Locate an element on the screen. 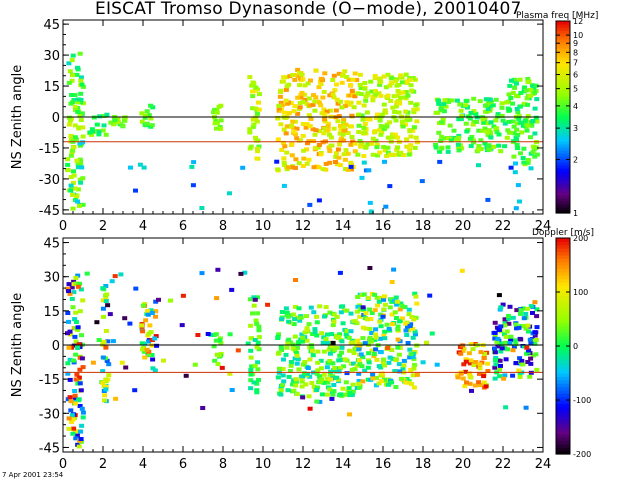 The image size is (640, 480). colorbar-tick-label: 4 is located at coordinates (575, 106).